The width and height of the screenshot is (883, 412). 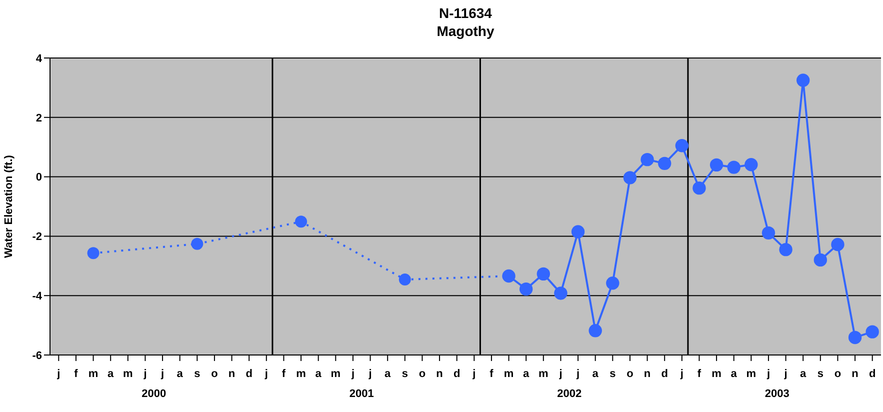 What do you see at coordinates (466, 31) in the screenshot?
I see `chart-subtitle: Magothy` at bounding box center [466, 31].